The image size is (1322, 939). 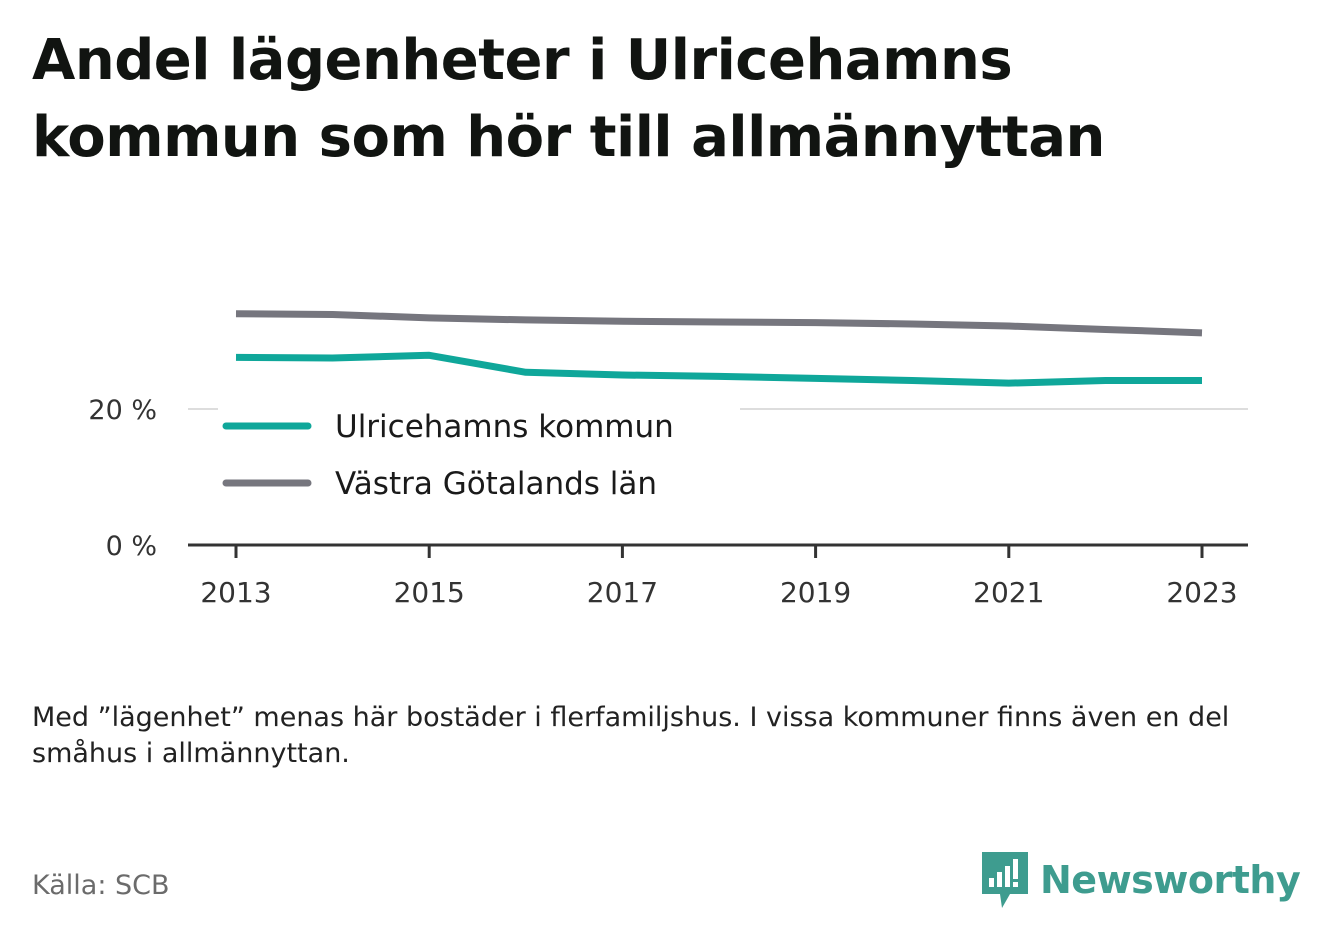 I want to click on source-label: Källa: SCB, so click(x=101, y=885).